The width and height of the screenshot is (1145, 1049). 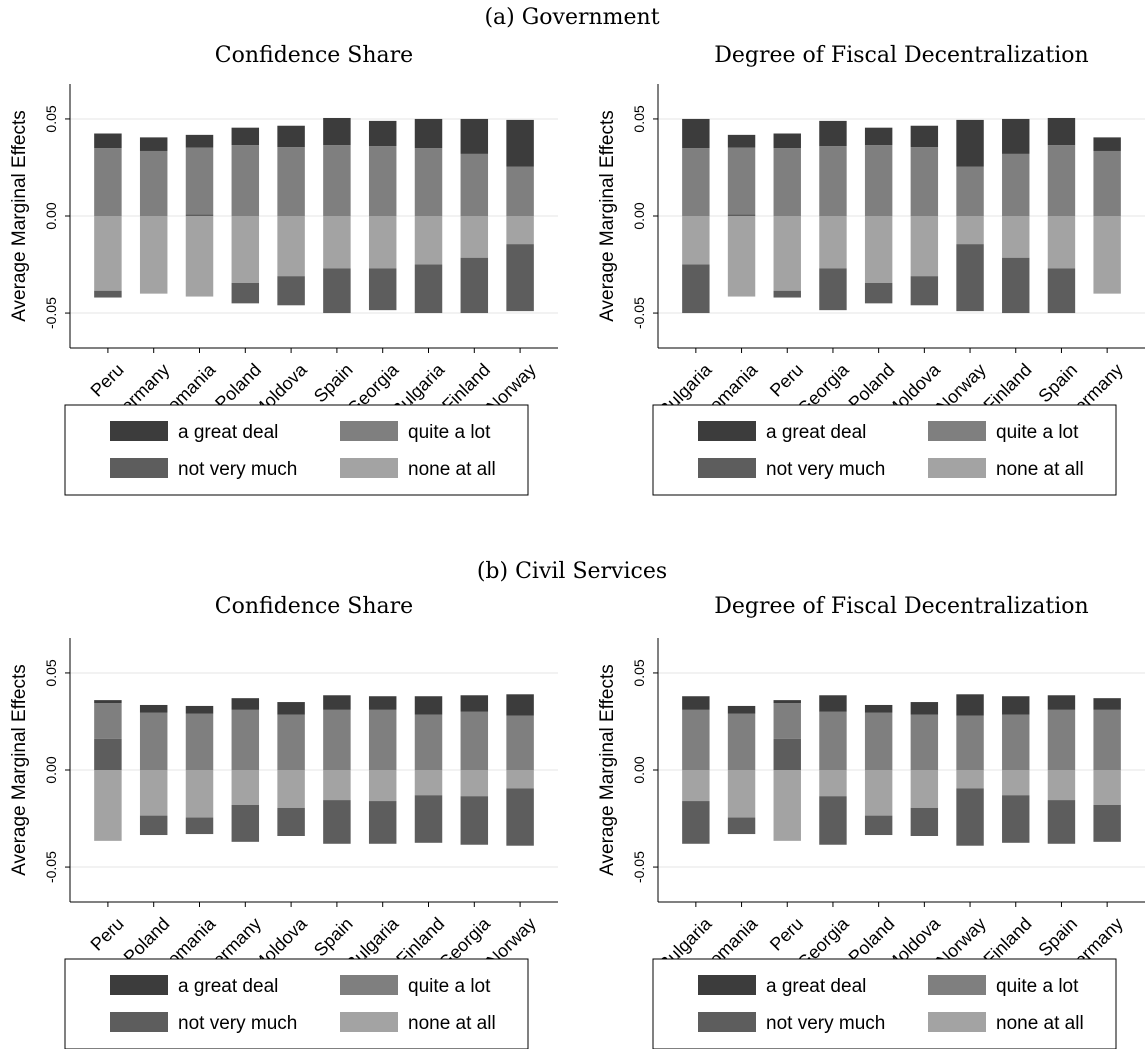 What do you see at coordinates (139, 985) in the screenshot?
I see `legend-swatch-a-great-deal` at bounding box center [139, 985].